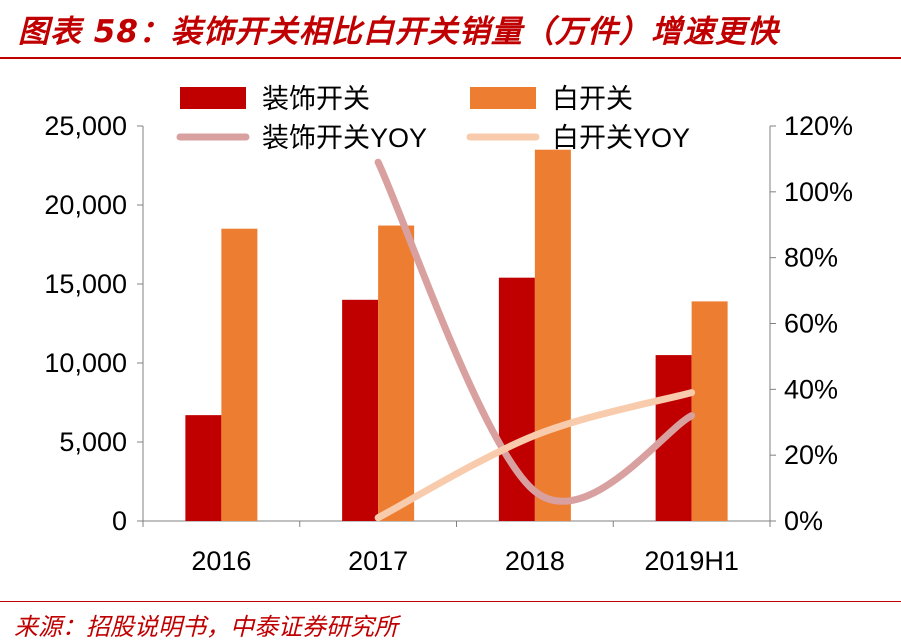  Describe the element at coordinates (516, 399) in the screenshot. I see `bar-decorative-2018` at that location.